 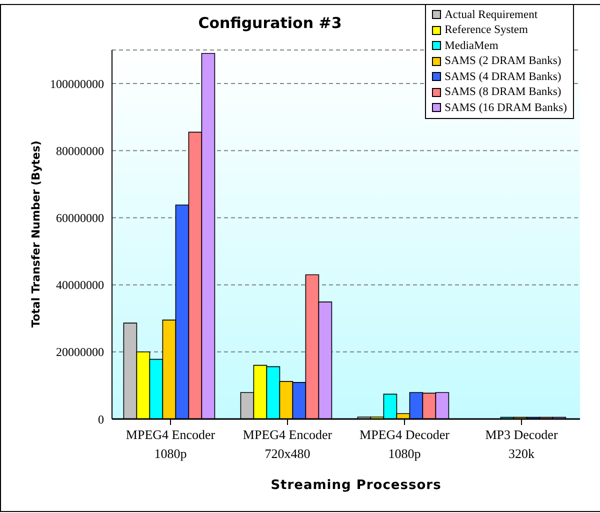 I want to click on legend-label: SAMS (8 DRAM Banks), so click(x=503, y=92).